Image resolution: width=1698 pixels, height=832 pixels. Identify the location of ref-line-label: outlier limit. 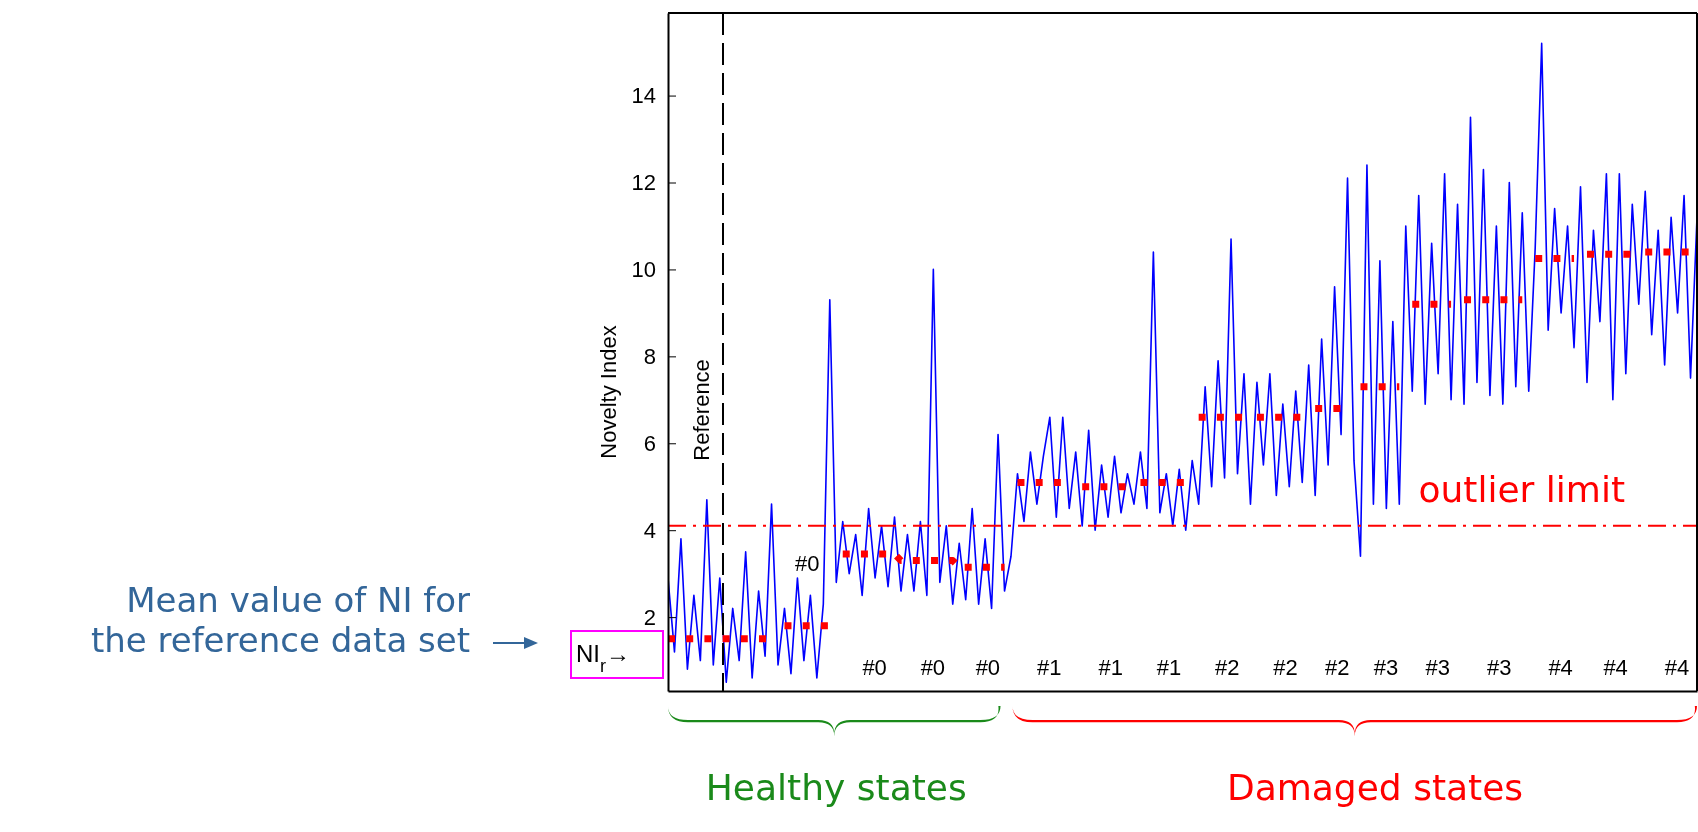
(1521, 489).